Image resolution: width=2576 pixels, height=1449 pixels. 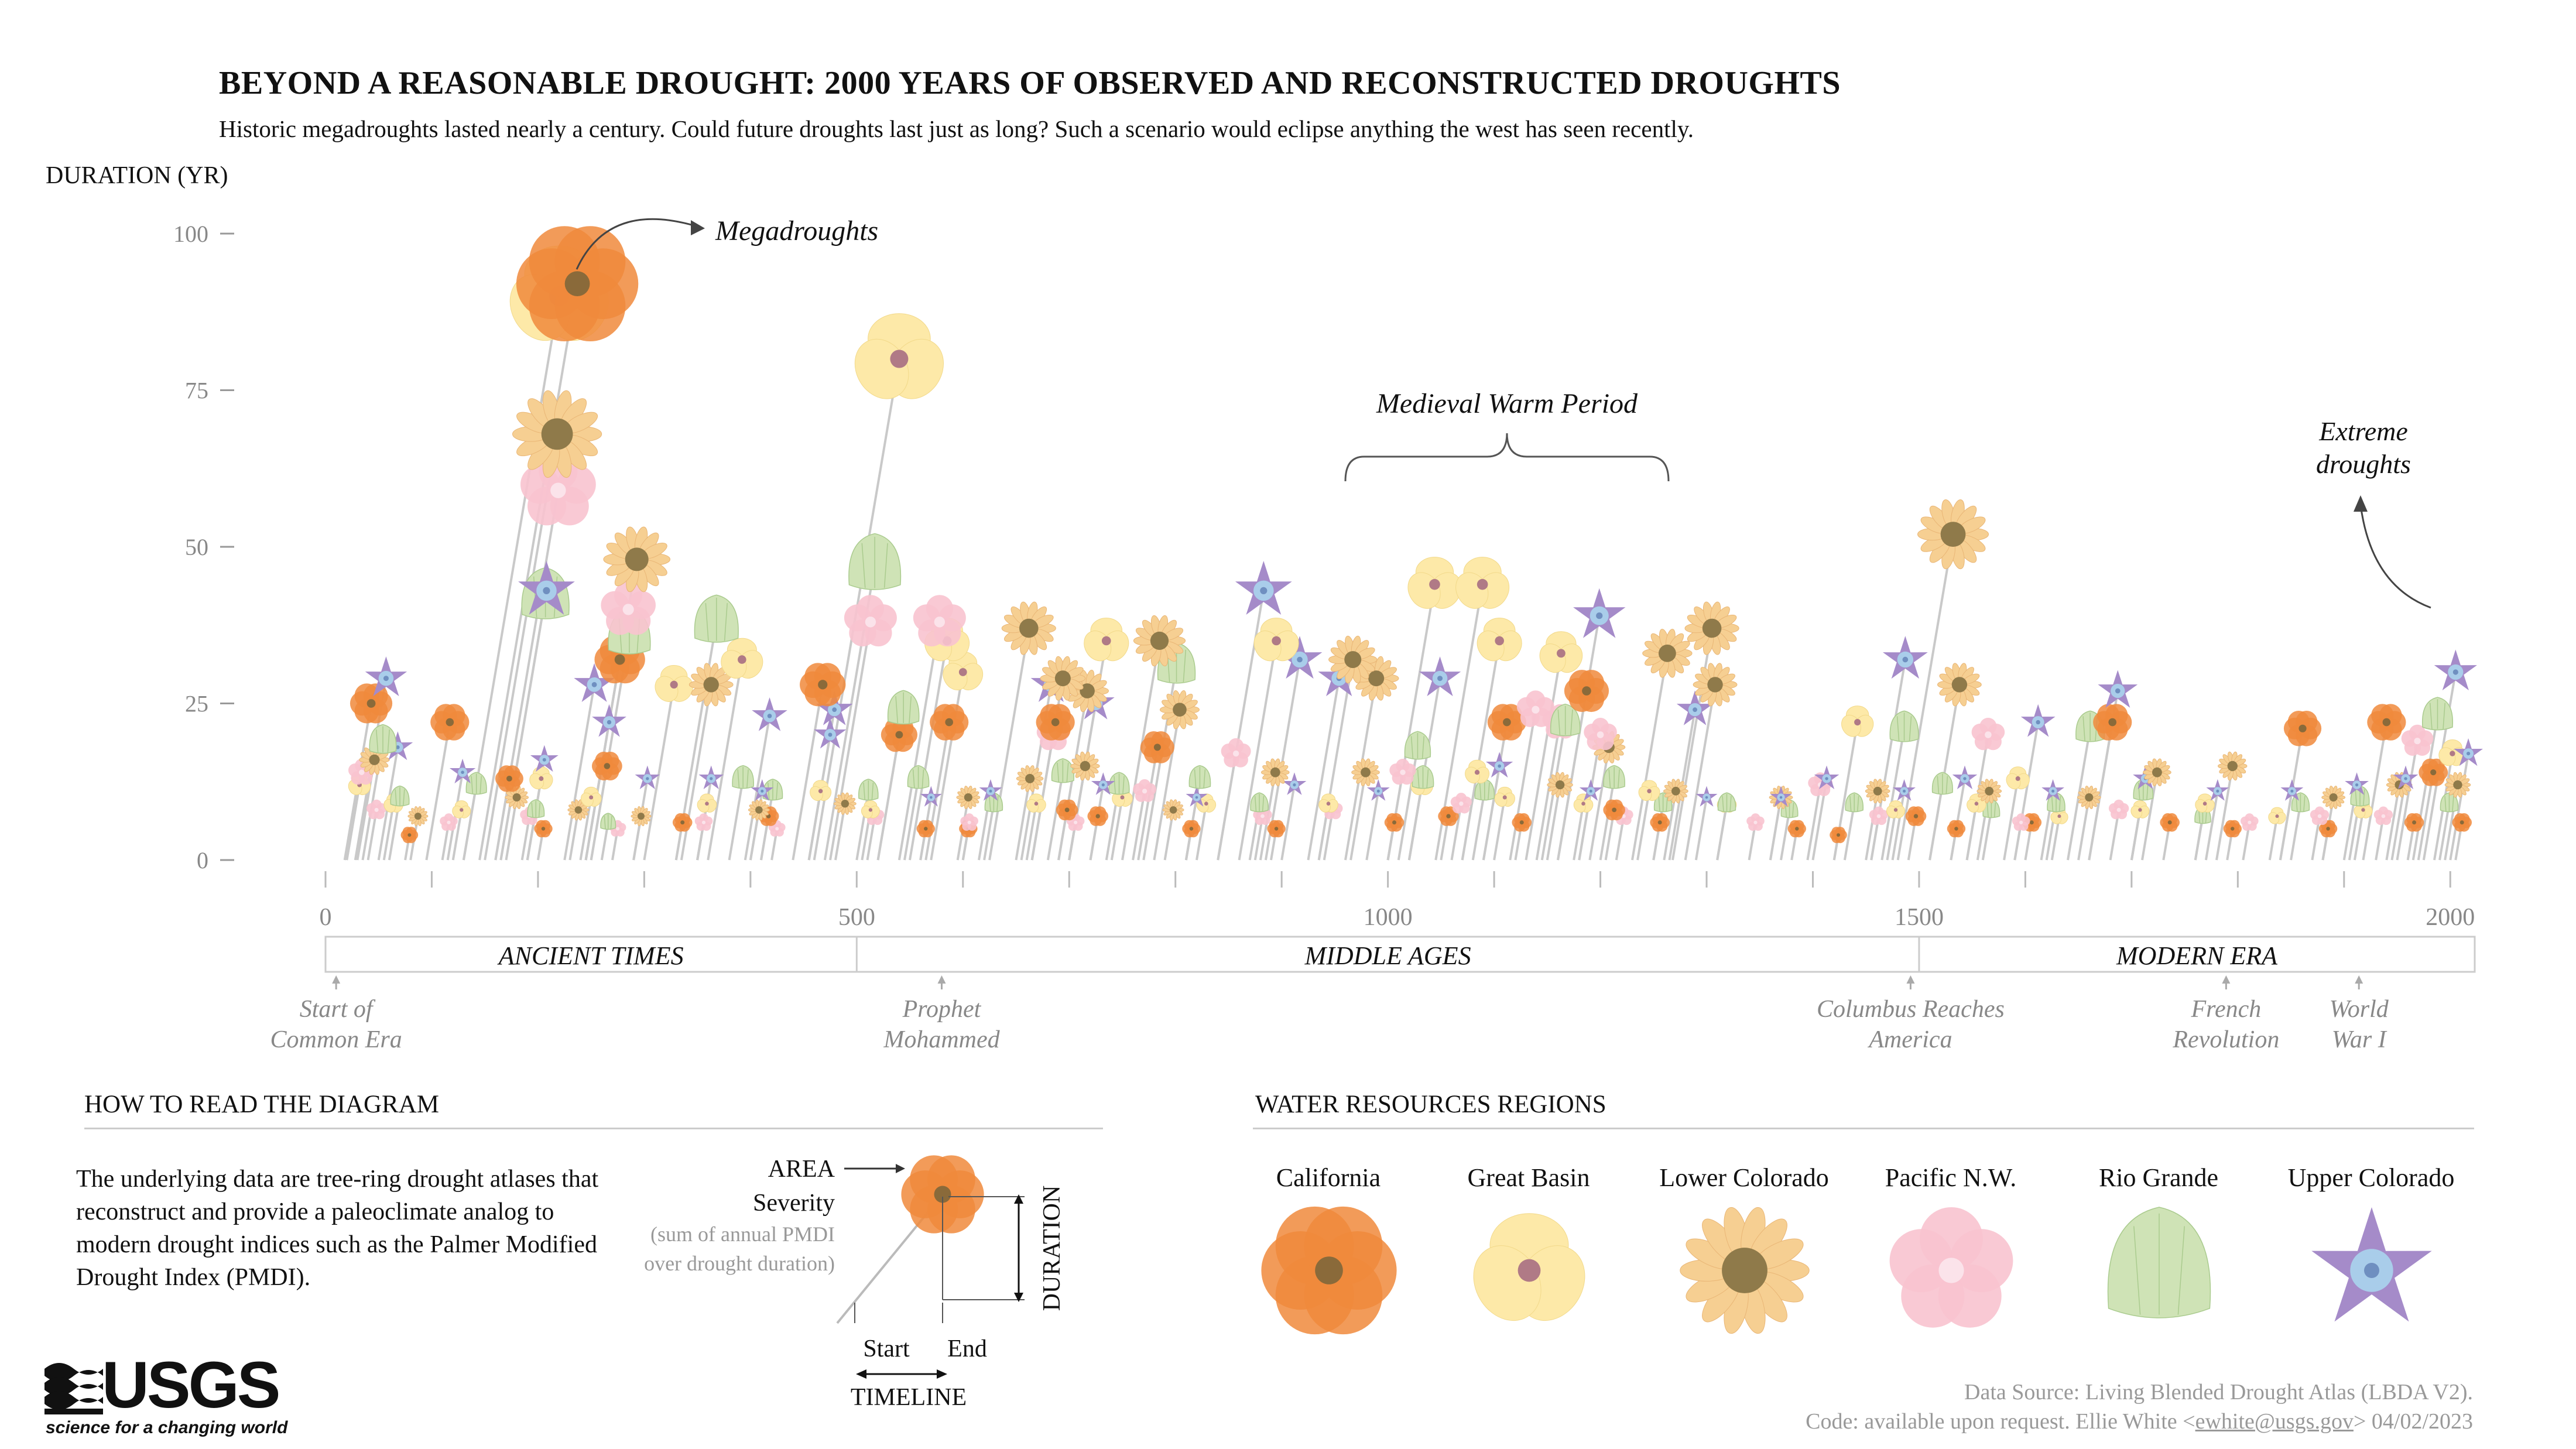 I want to click on era-label: ANCIENT TIMES, so click(x=590, y=955).